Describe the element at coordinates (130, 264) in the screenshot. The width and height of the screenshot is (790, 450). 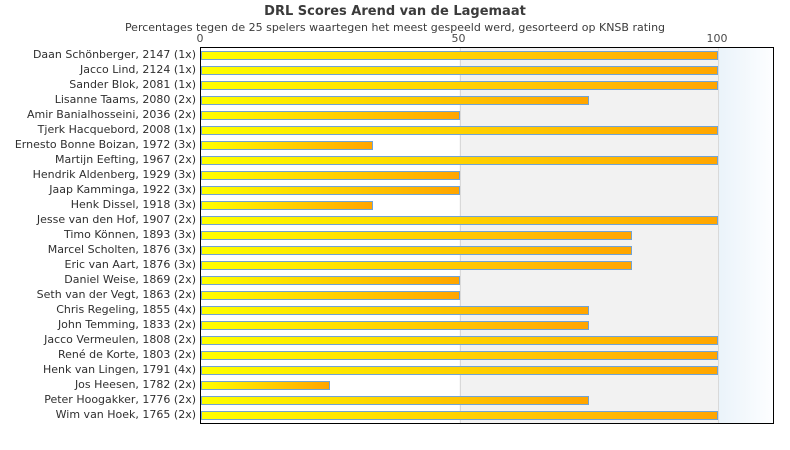
I see `player-label: Eric van Aart, 1876 (3x)` at that location.